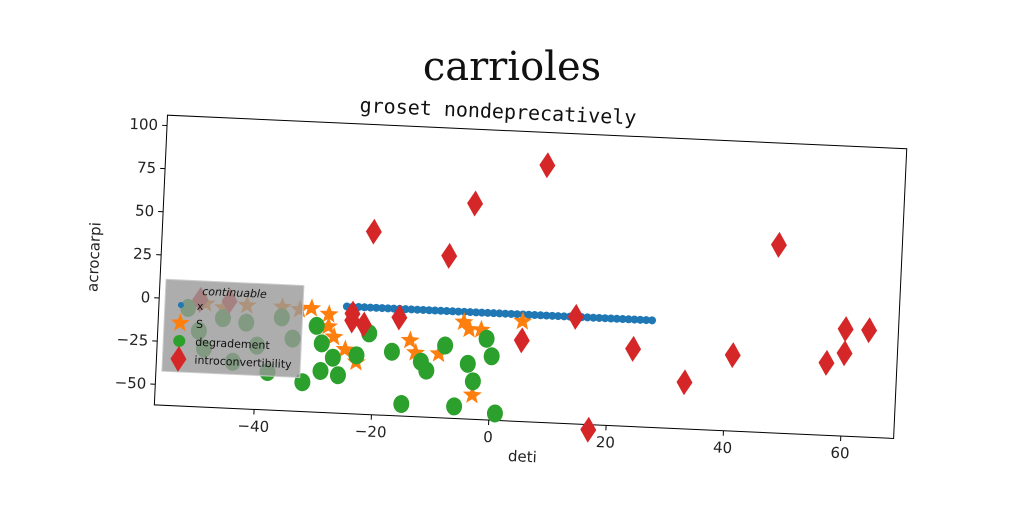  What do you see at coordinates (145, 210) in the screenshot?
I see `y-tick-label: 50` at bounding box center [145, 210].